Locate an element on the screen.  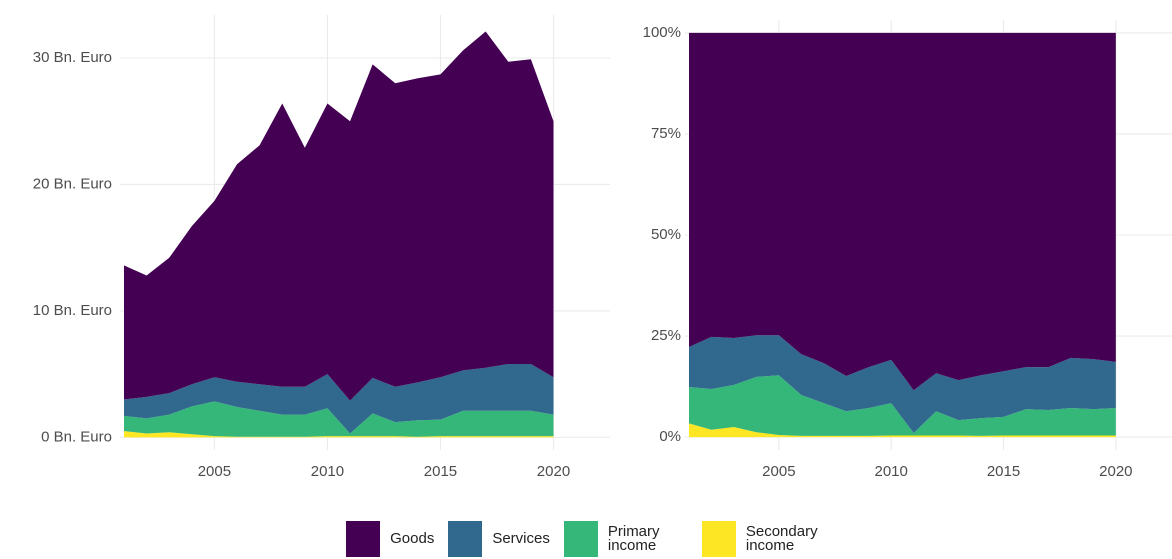
legend-item: Secondary income is located at coordinates (763, 539).